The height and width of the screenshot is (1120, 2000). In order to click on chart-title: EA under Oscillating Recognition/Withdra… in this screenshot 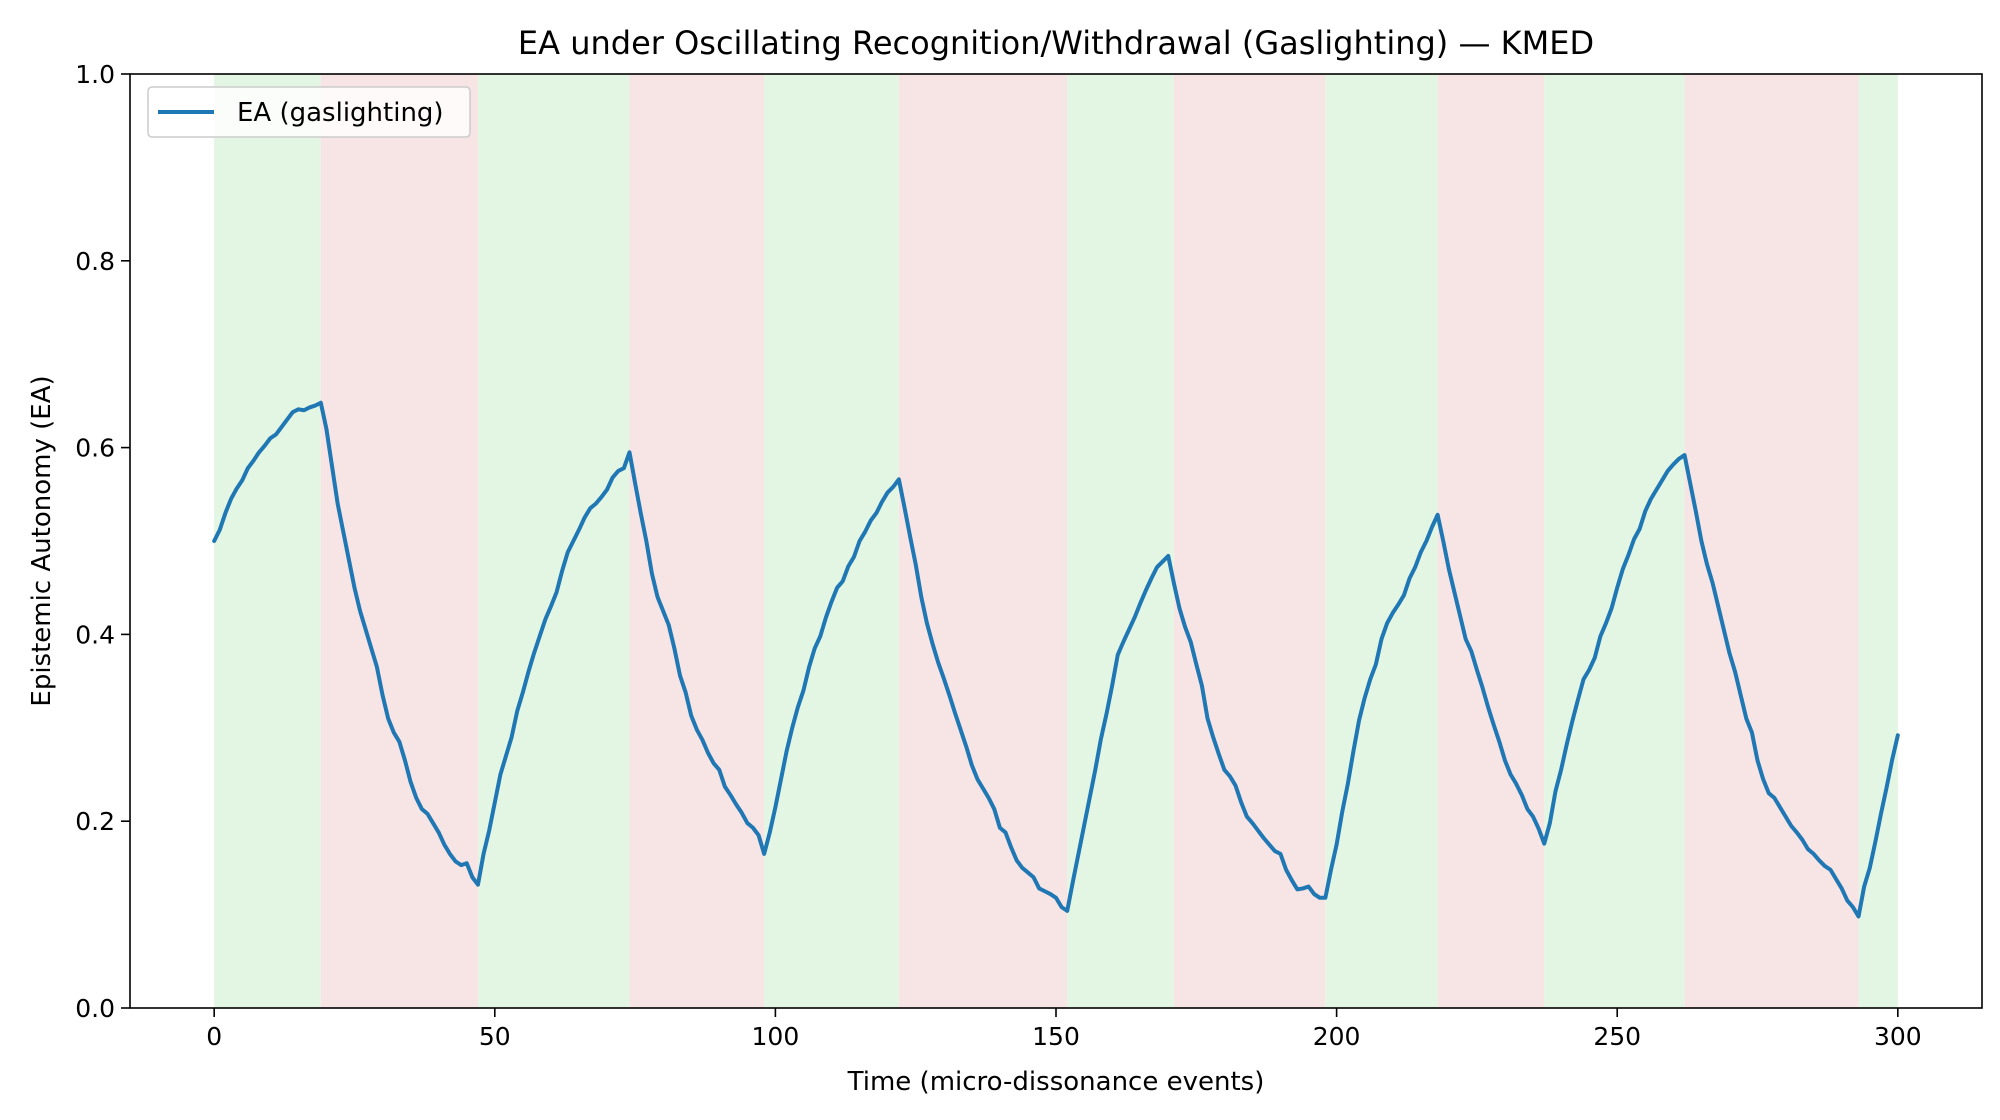, I will do `click(1056, 43)`.